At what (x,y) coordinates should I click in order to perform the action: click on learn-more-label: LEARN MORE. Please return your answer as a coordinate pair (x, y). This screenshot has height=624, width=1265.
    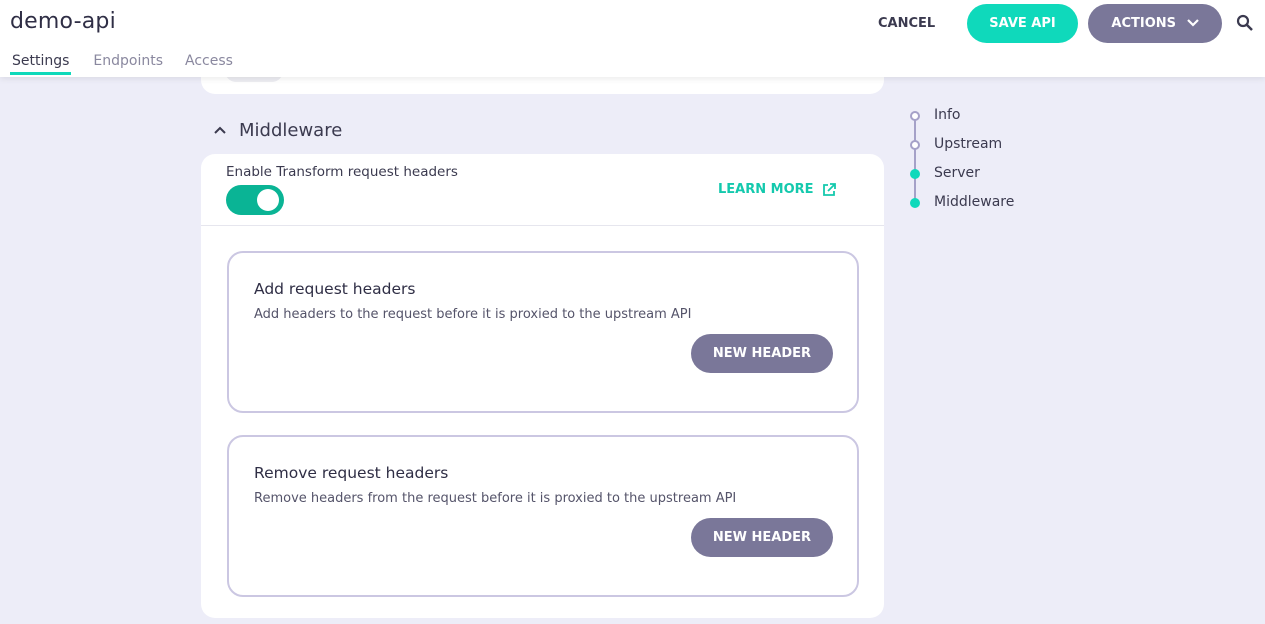
    Looking at the image, I should click on (766, 189).